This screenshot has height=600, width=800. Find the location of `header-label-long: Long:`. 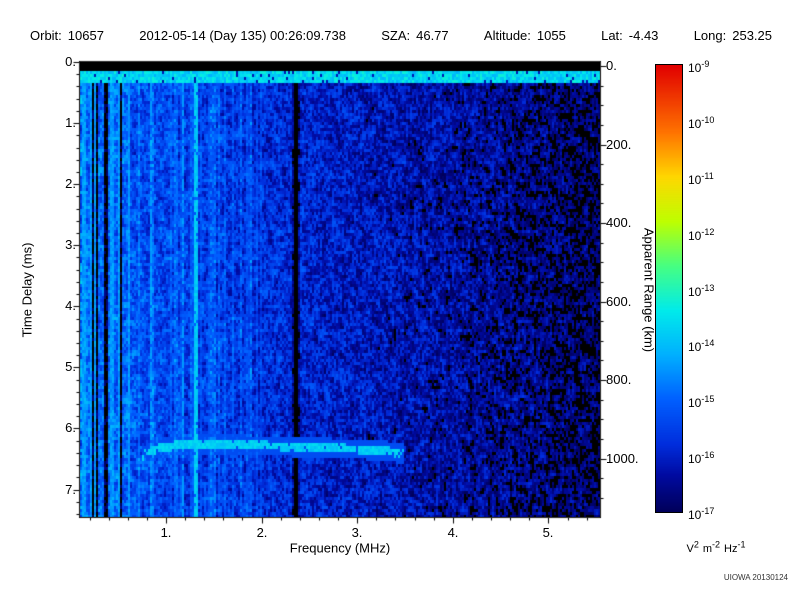

header-label-long: Long: is located at coordinates (710, 35).